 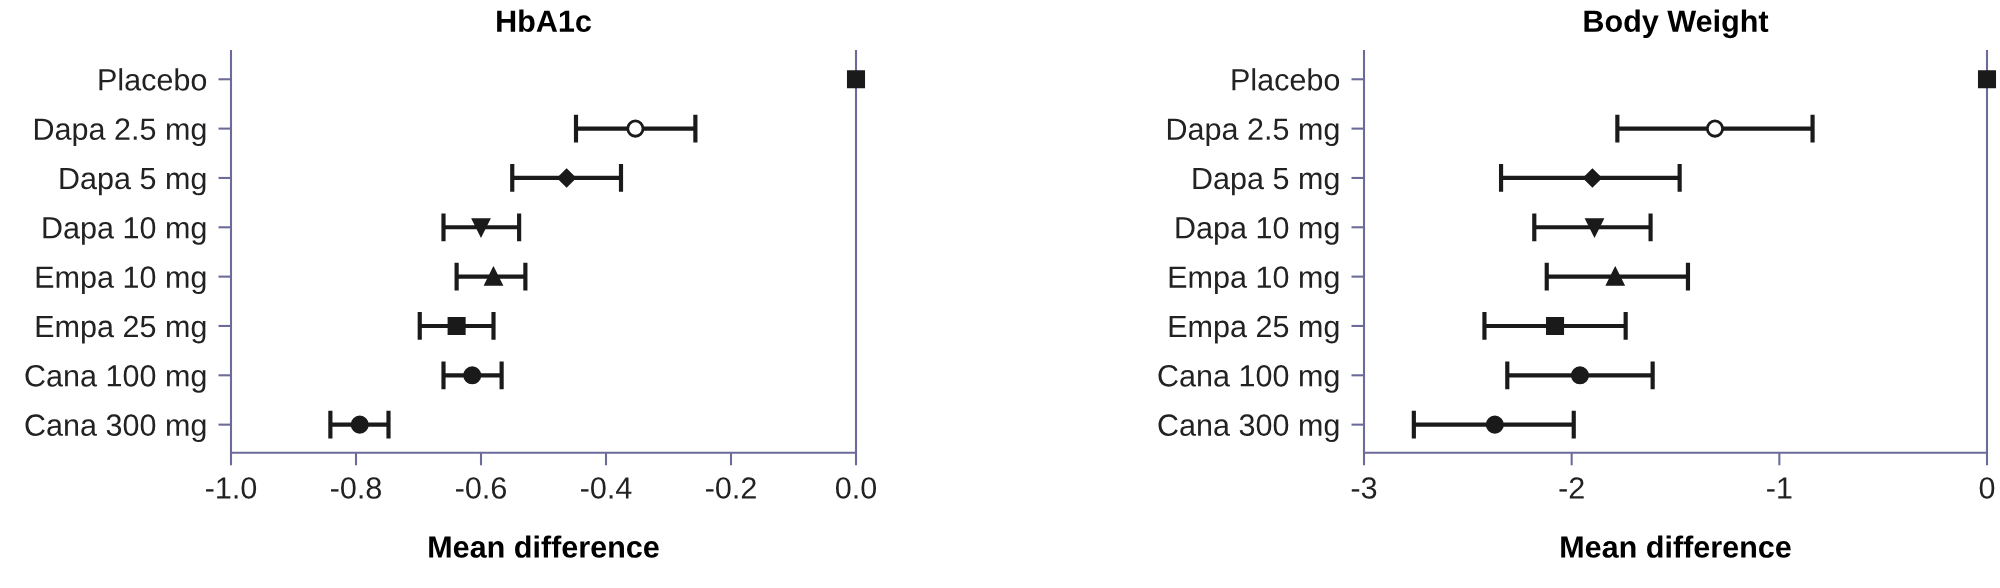 What do you see at coordinates (1364, 488) in the screenshot?
I see `x-tick-label: -3` at bounding box center [1364, 488].